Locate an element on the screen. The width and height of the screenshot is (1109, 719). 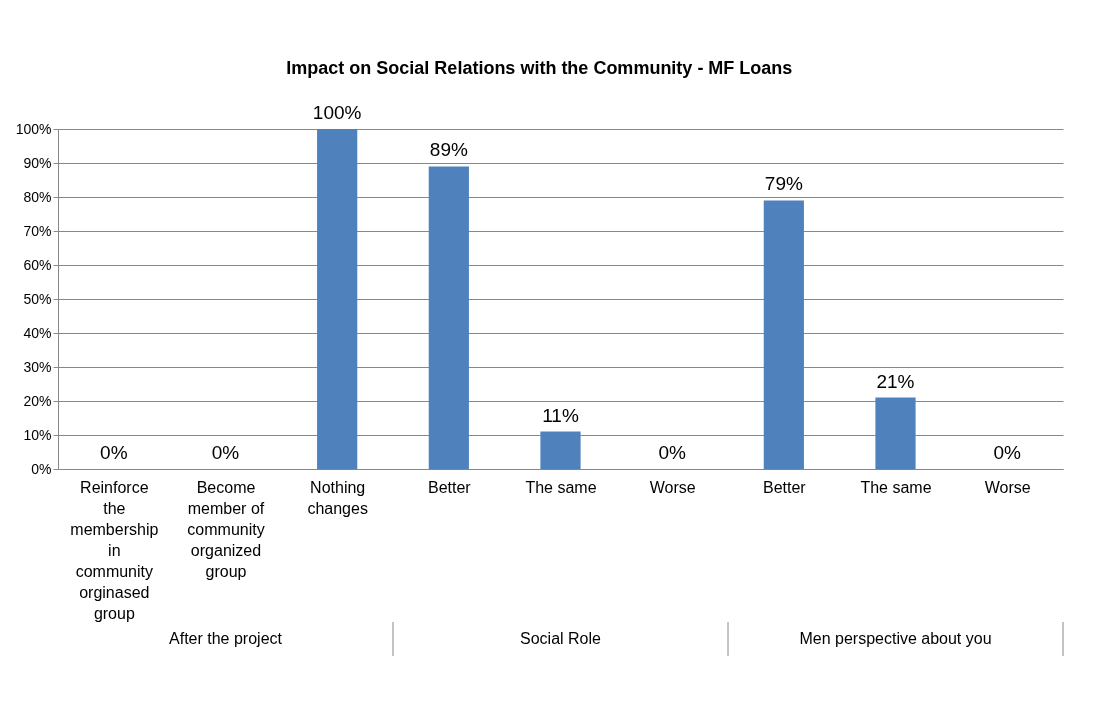
y-tick-label: 90% is located at coordinates (37, 162).